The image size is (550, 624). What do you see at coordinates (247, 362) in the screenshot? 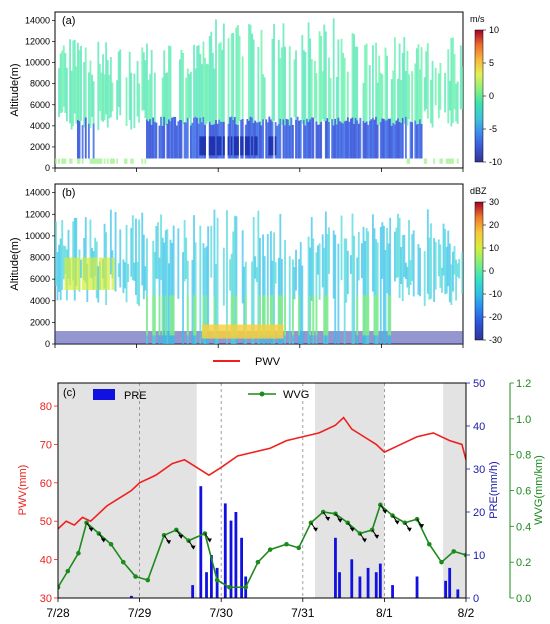
I see `legend-pwv: PWV` at bounding box center [247, 362].